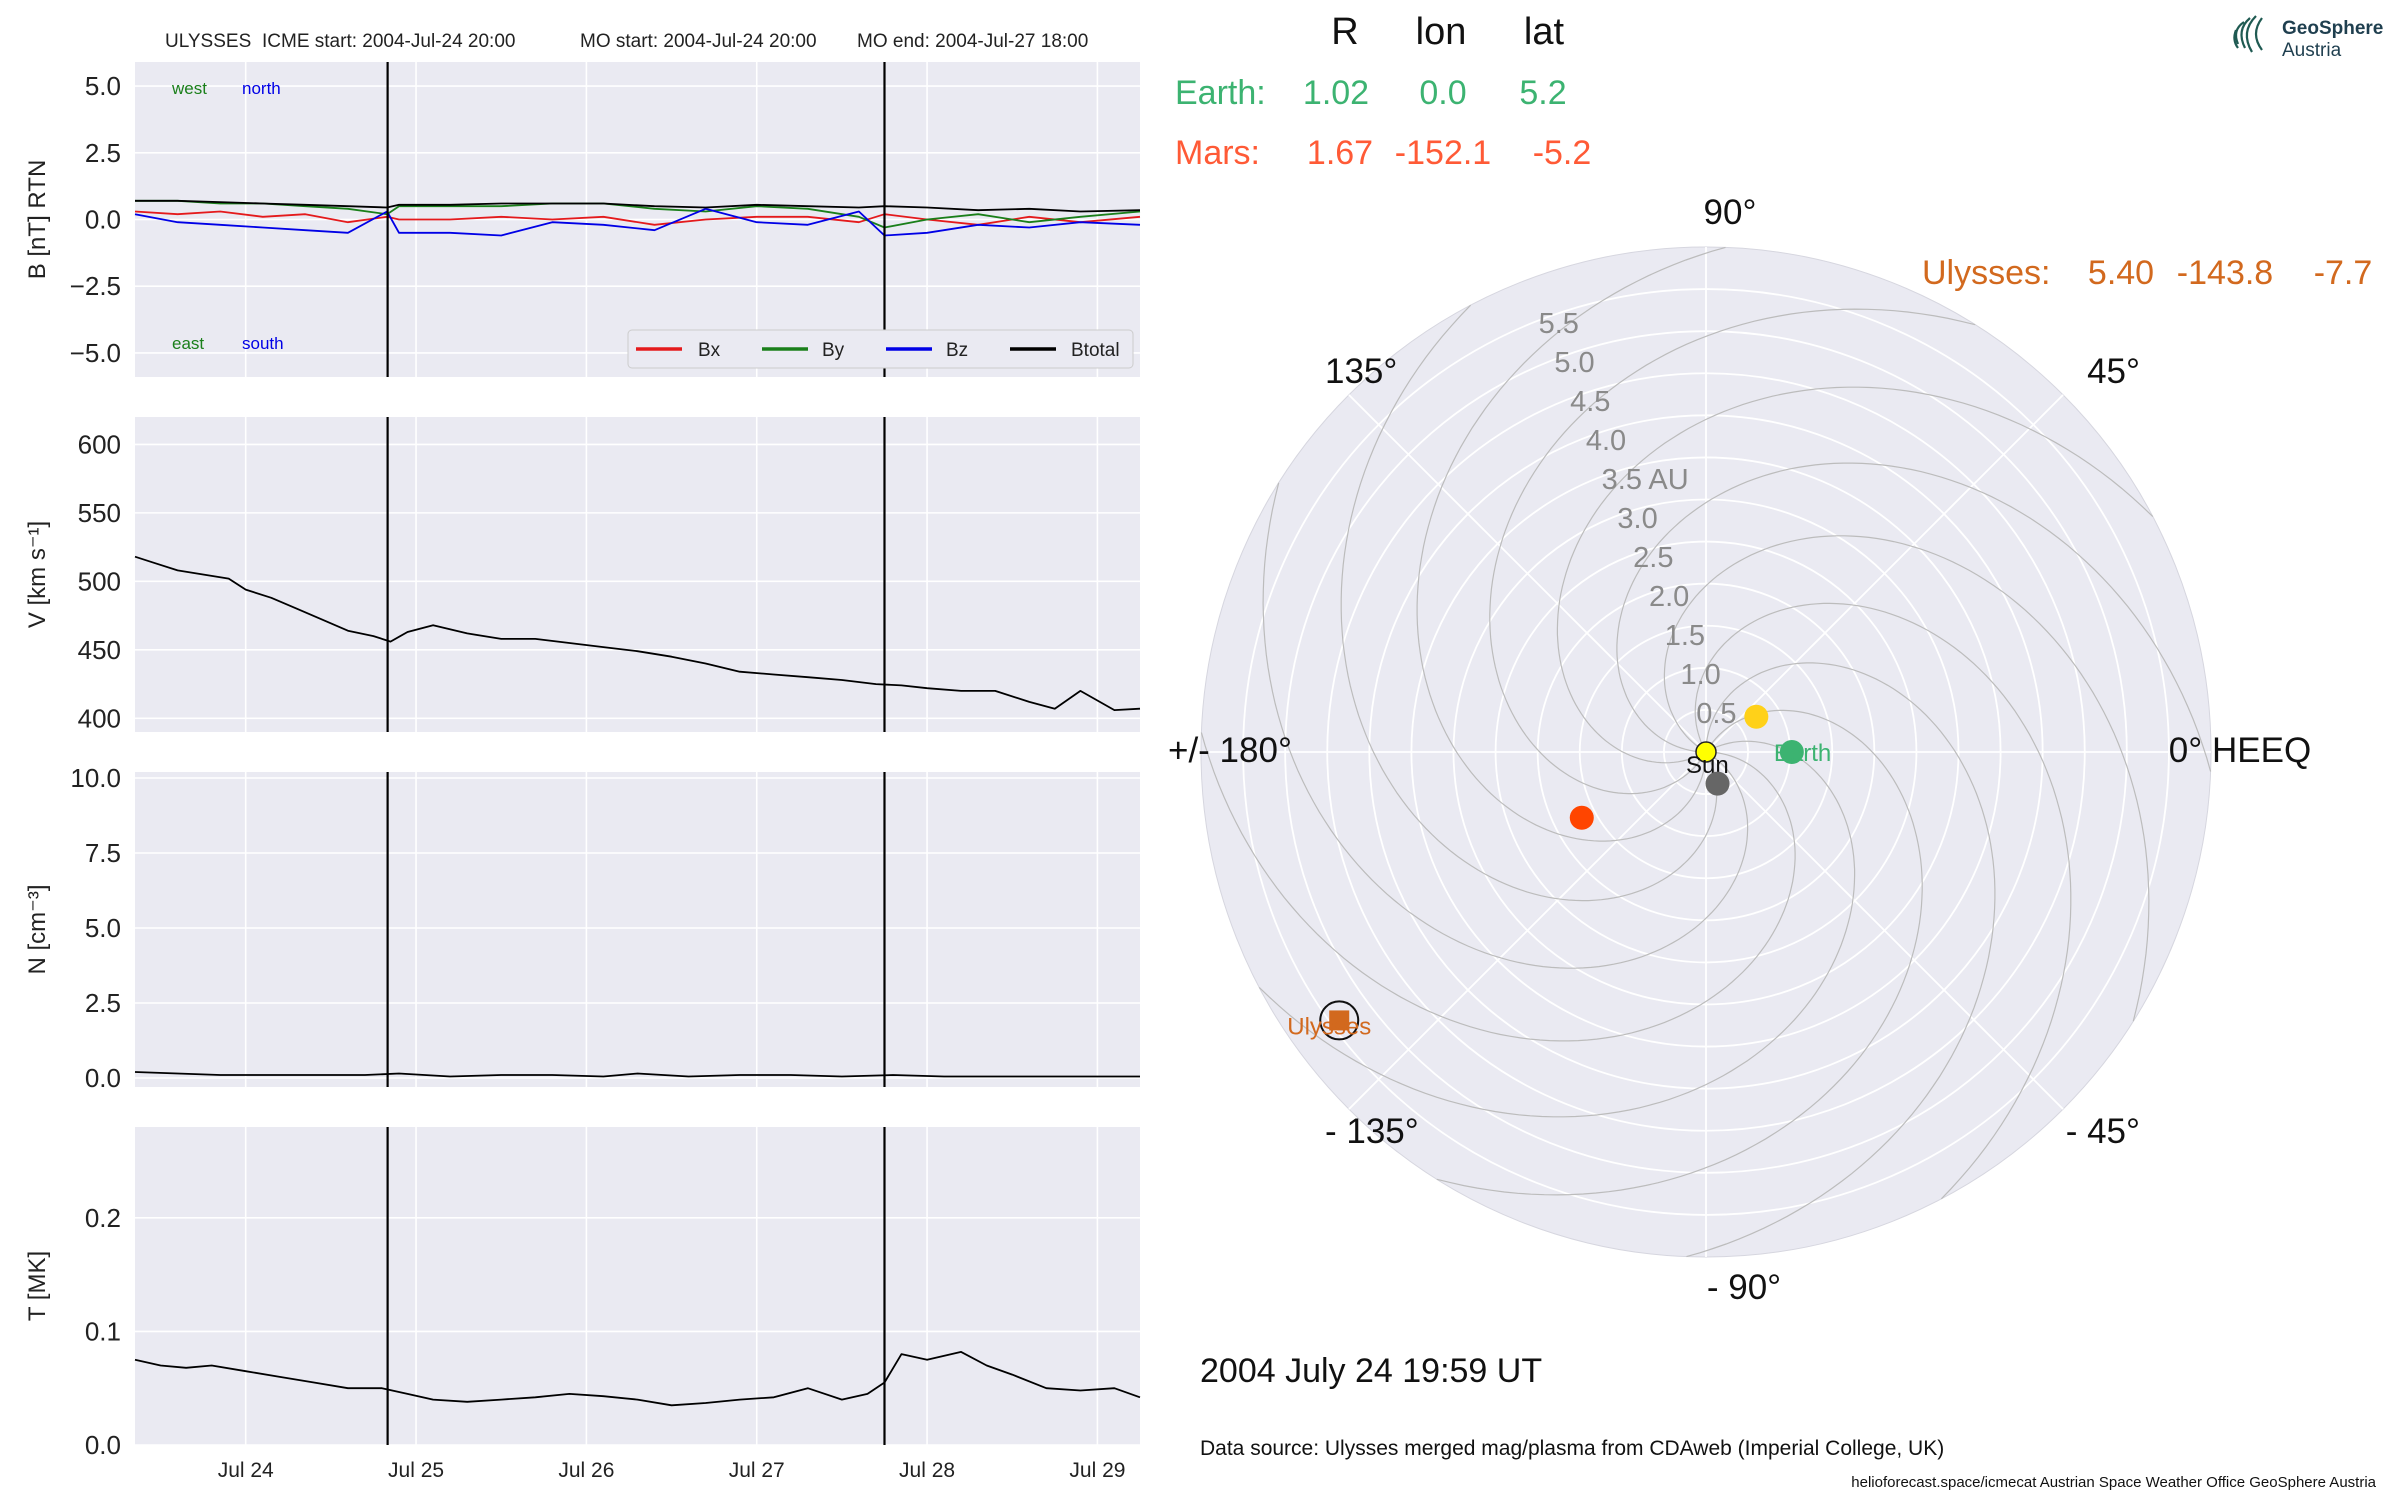 The height and width of the screenshot is (1500, 2400). Describe the element at coordinates (637, 1074) in the screenshot. I see `series-line-n` at that location.